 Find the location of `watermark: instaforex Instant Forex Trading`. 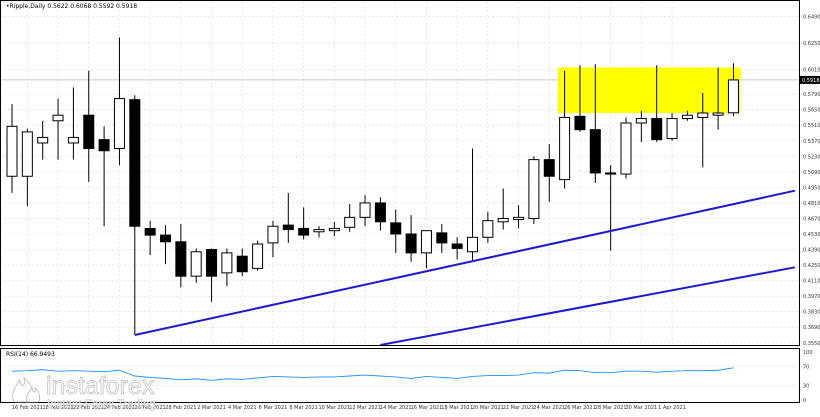

watermark: instaforex Instant Forex Trading is located at coordinates (84, 391).